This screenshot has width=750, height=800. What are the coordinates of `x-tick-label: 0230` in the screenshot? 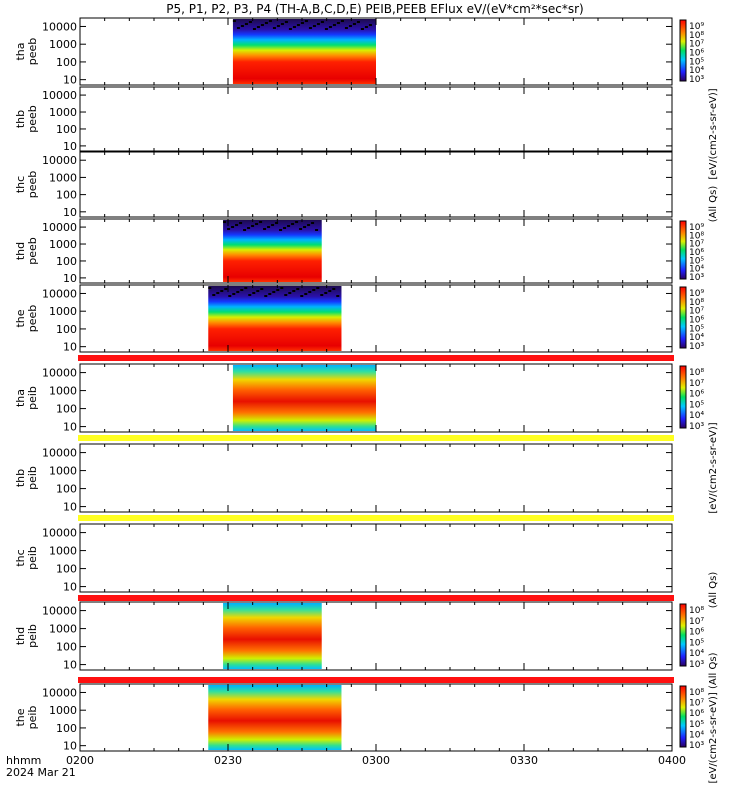 It's located at (228, 760).